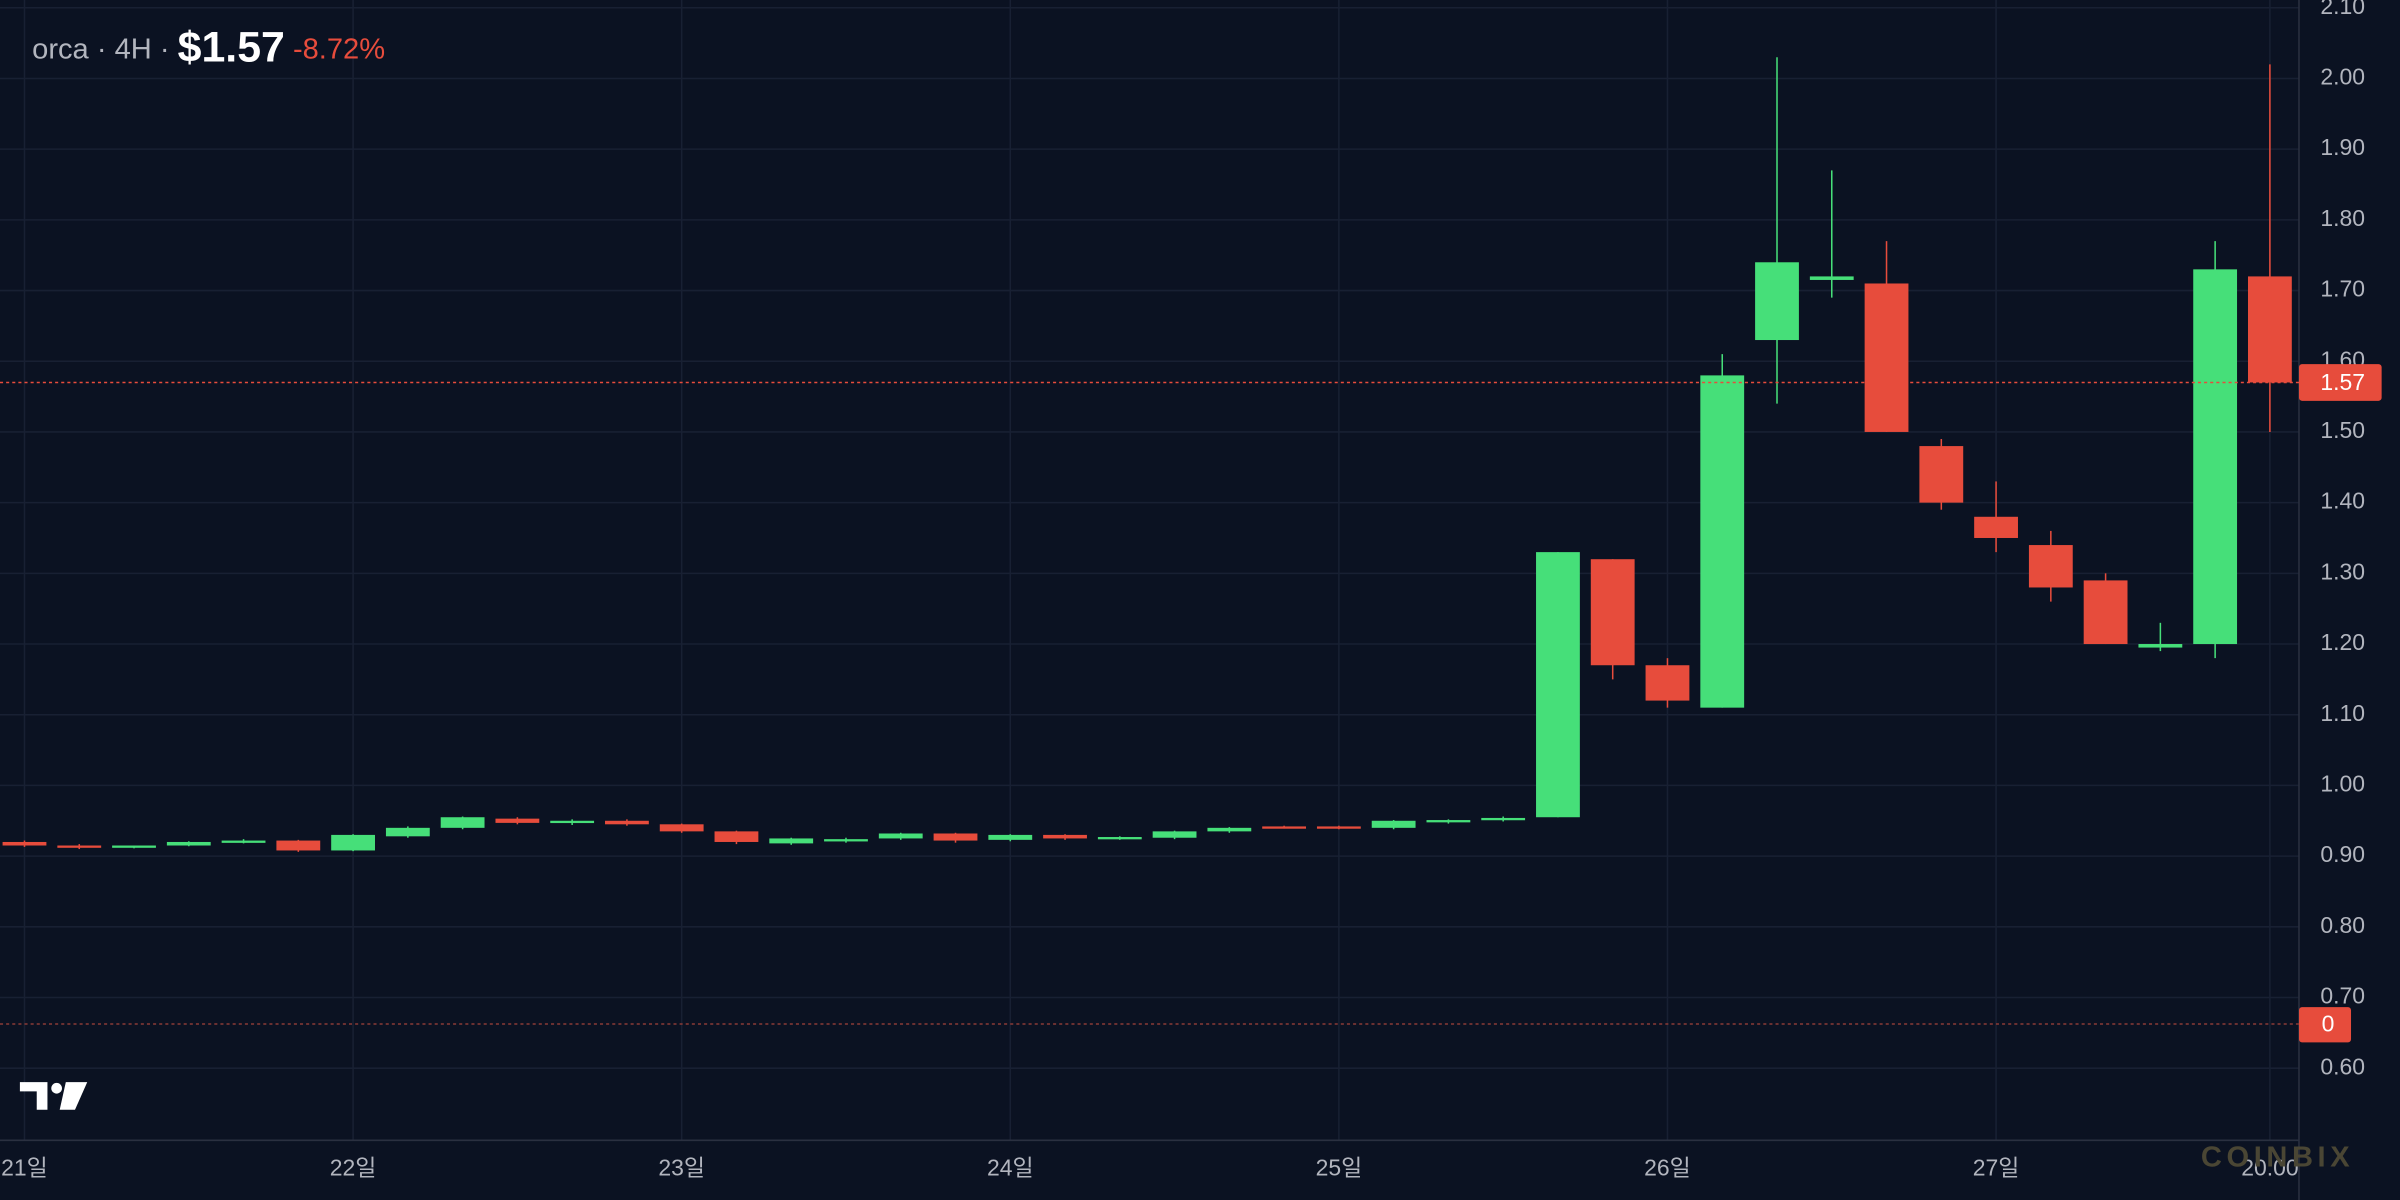 The image size is (2400, 1200). What do you see at coordinates (2328, 1024) in the screenshot?
I see `volume-zero-label: 0` at bounding box center [2328, 1024].